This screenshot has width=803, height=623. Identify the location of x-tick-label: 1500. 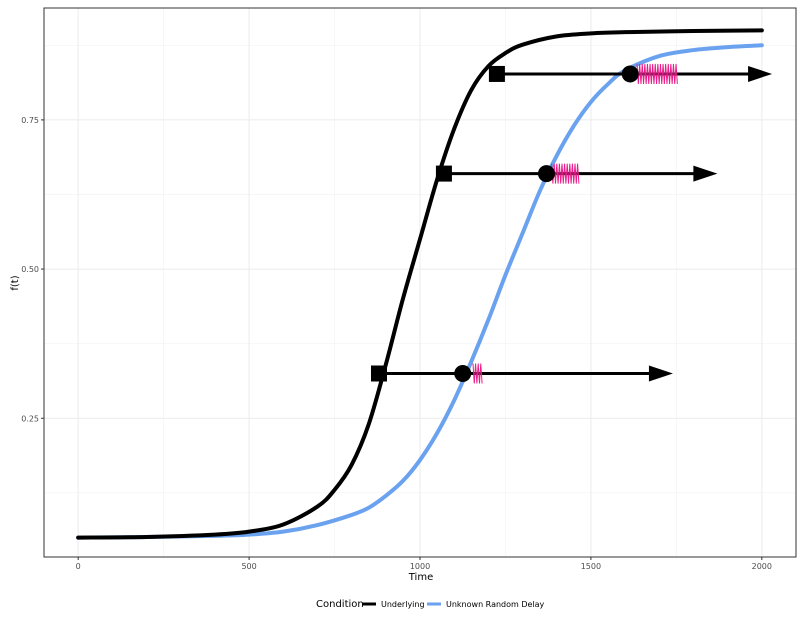
(591, 566).